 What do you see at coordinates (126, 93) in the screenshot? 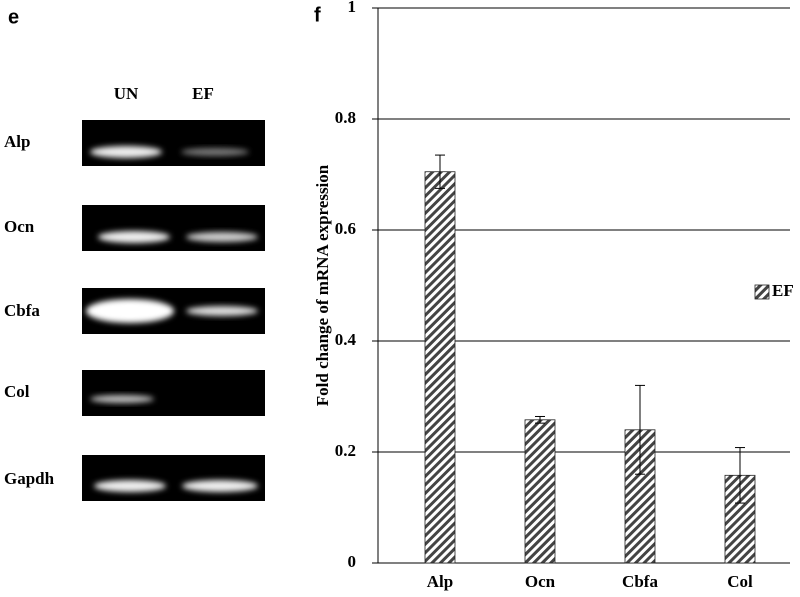
I see `lane-label: UN` at bounding box center [126, 93].